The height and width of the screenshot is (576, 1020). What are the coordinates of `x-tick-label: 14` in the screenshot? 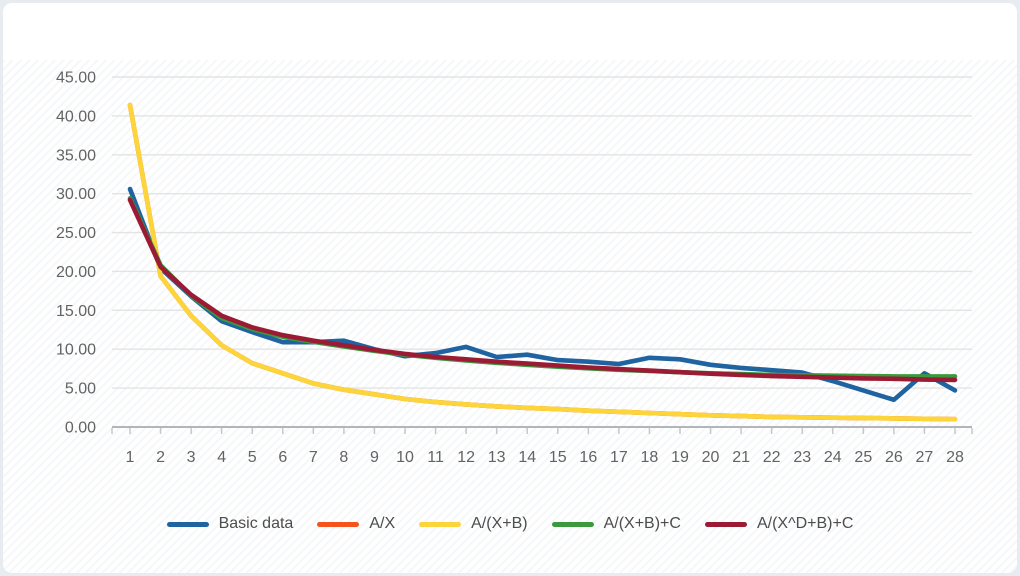 It's located at (527, 457).